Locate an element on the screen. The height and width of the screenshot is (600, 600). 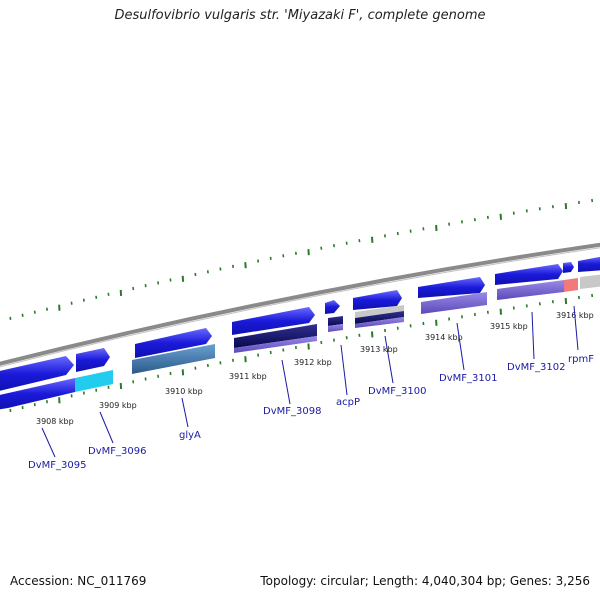
gene-label: glyA is located at coordinates (190, 435).